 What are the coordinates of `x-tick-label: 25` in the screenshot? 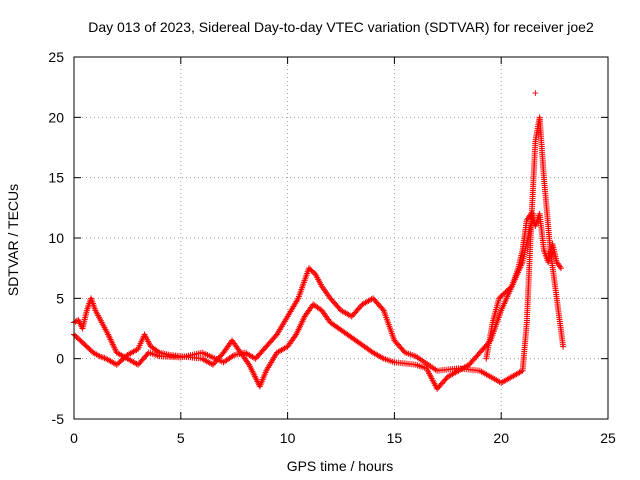 It's located at (608, 438).